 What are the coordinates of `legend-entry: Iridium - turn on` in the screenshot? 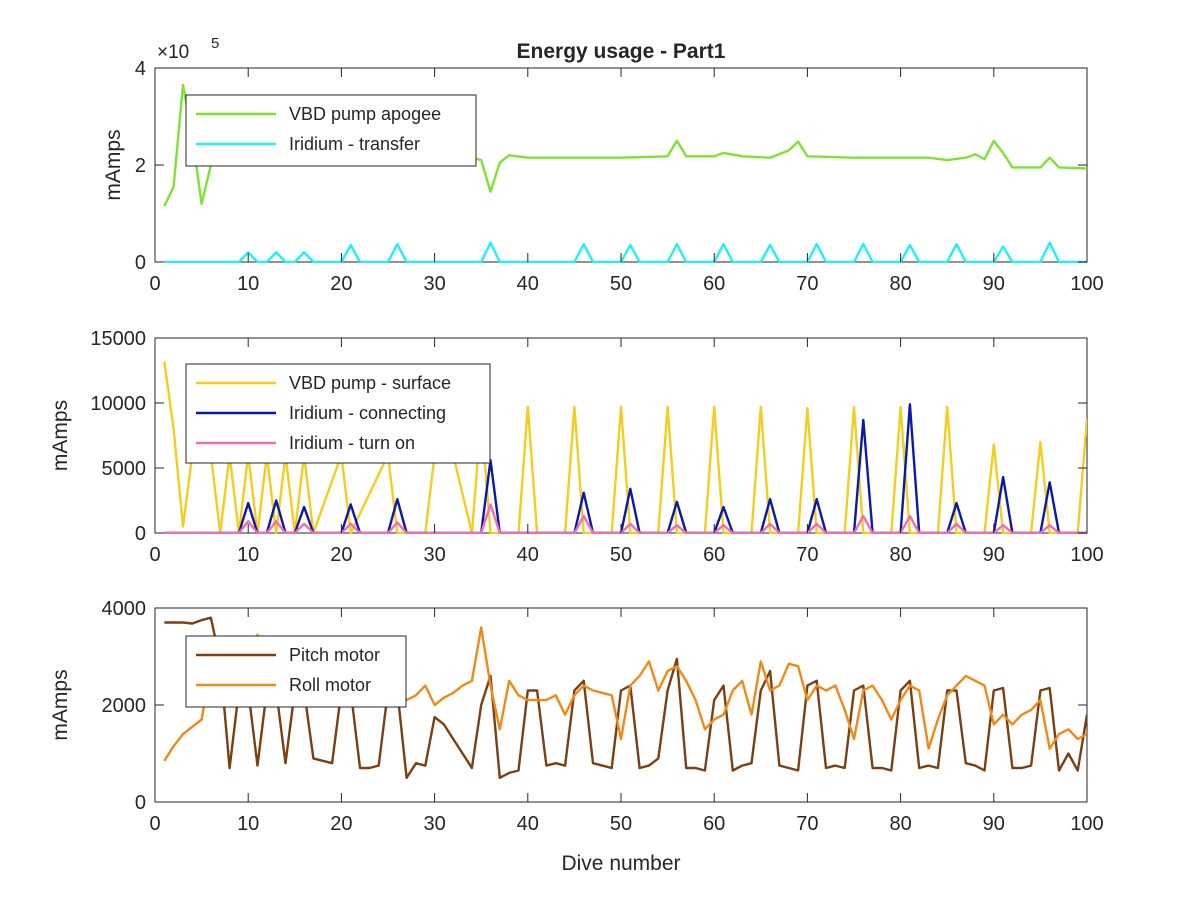 It's located at (352, 443).